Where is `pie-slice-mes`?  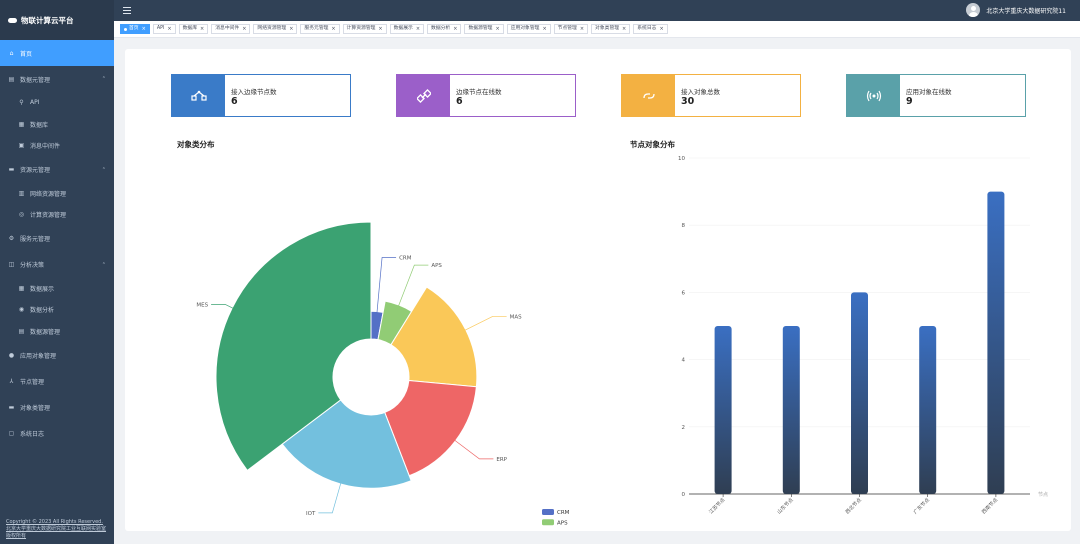 pie-slice-mes is located at coordinates (293, 346).